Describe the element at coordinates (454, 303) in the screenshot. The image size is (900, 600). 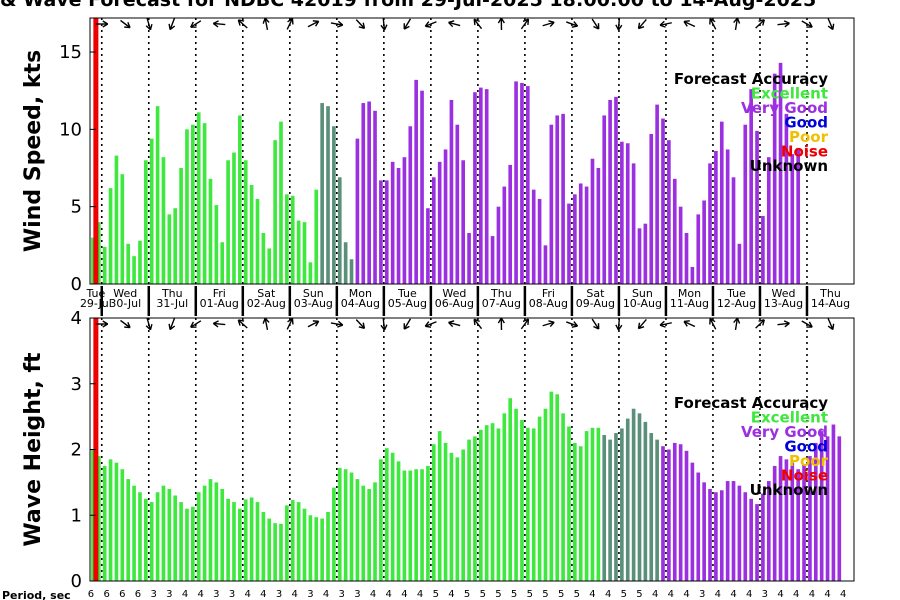
I see `date-label: 06-Aug` at that location.